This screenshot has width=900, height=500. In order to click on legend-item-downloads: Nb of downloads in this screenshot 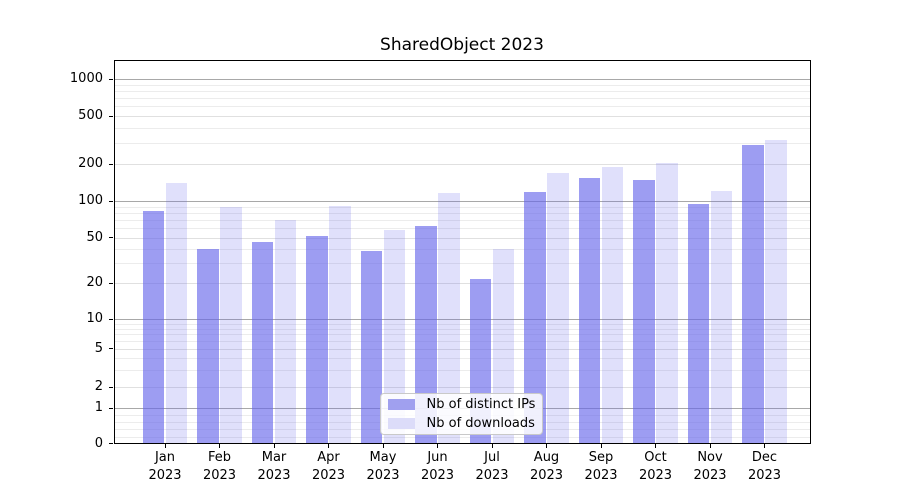, I will do `click(461, 423)`.